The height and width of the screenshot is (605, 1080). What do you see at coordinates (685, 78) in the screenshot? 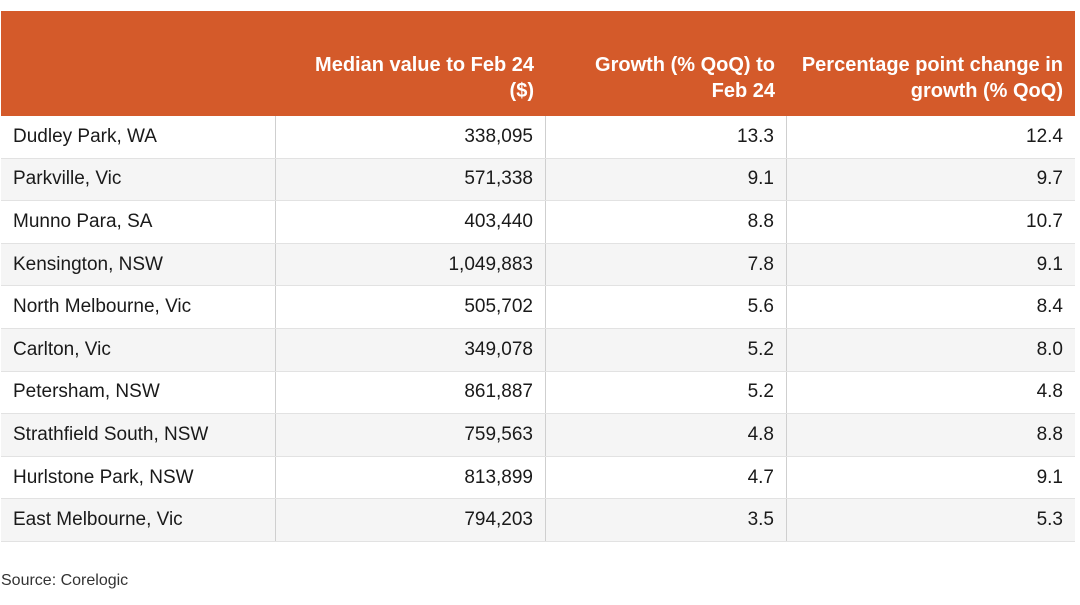
I see `header-cell-growth: Growth (% QoQ) to Feb 24` at bounding box center [685, 78].